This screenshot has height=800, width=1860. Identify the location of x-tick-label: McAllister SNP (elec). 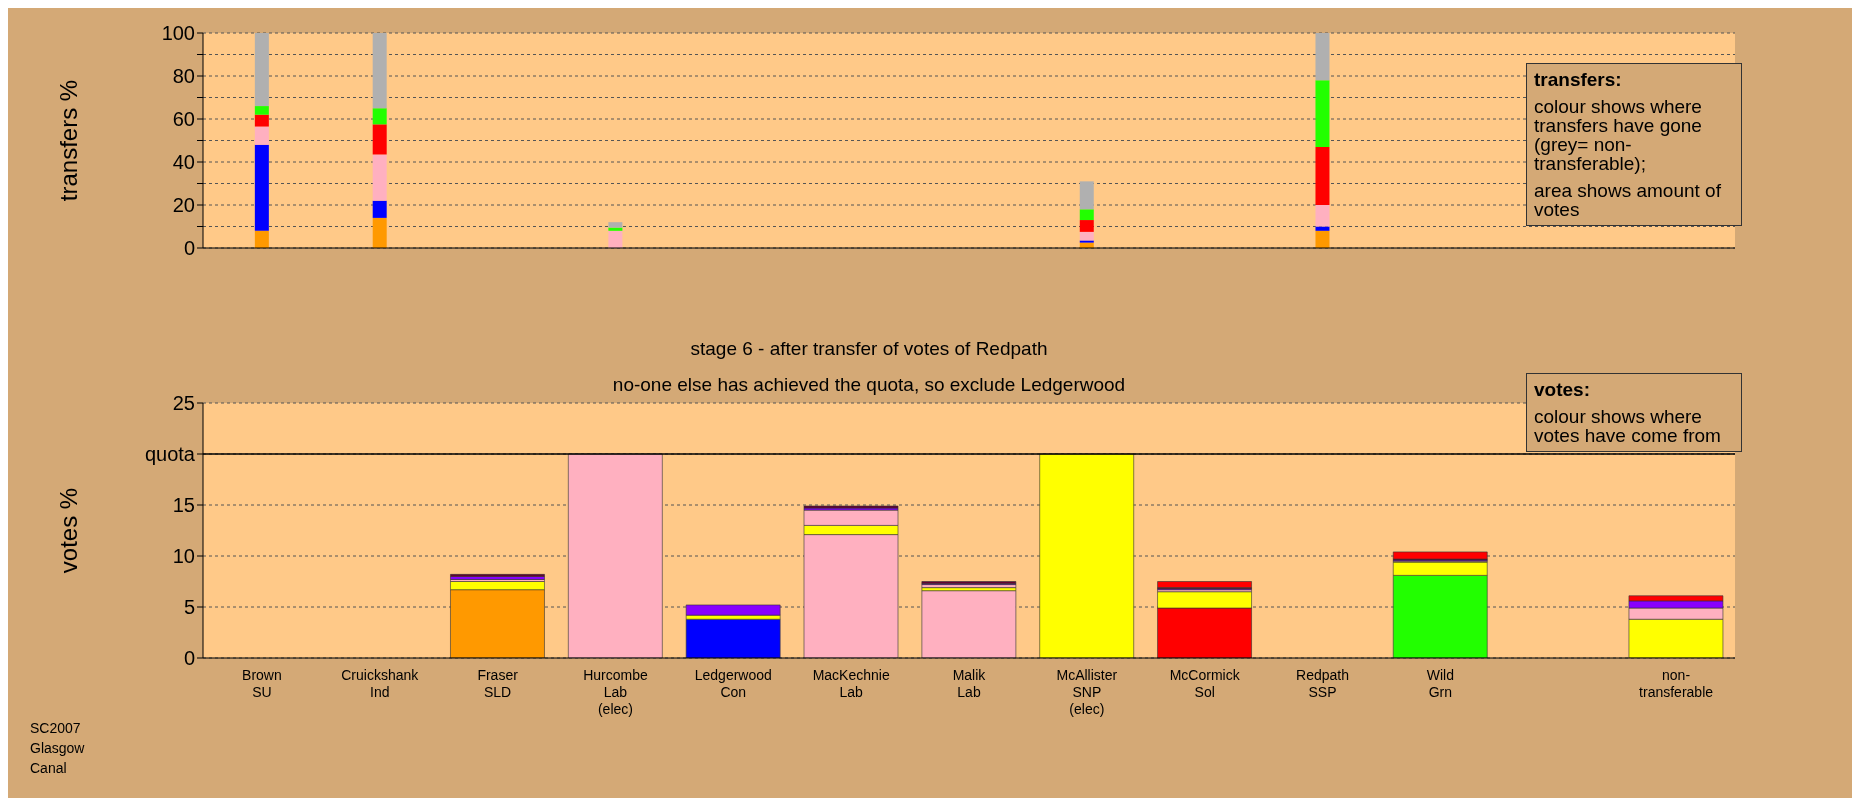
(1087, 692).